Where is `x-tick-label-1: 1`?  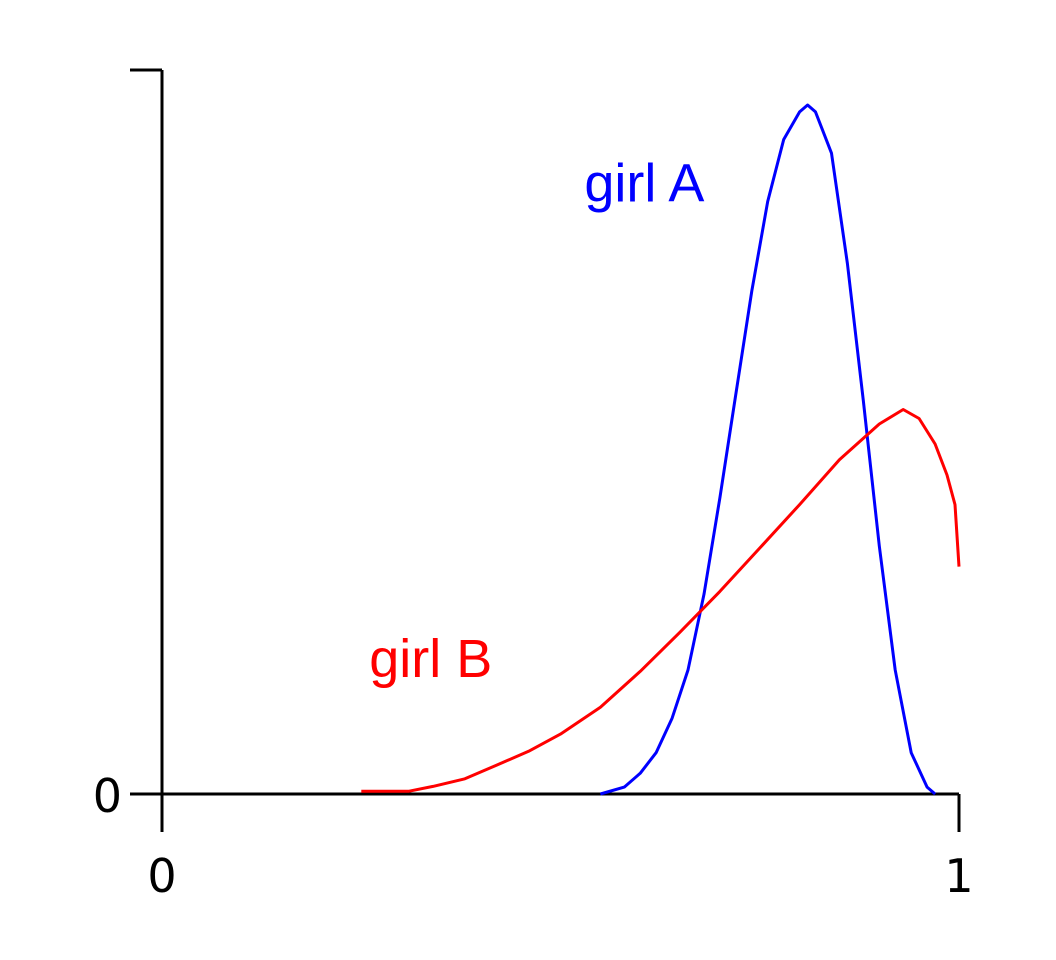
x-tick-label-1: 1 is located at coordinates (958, 876).